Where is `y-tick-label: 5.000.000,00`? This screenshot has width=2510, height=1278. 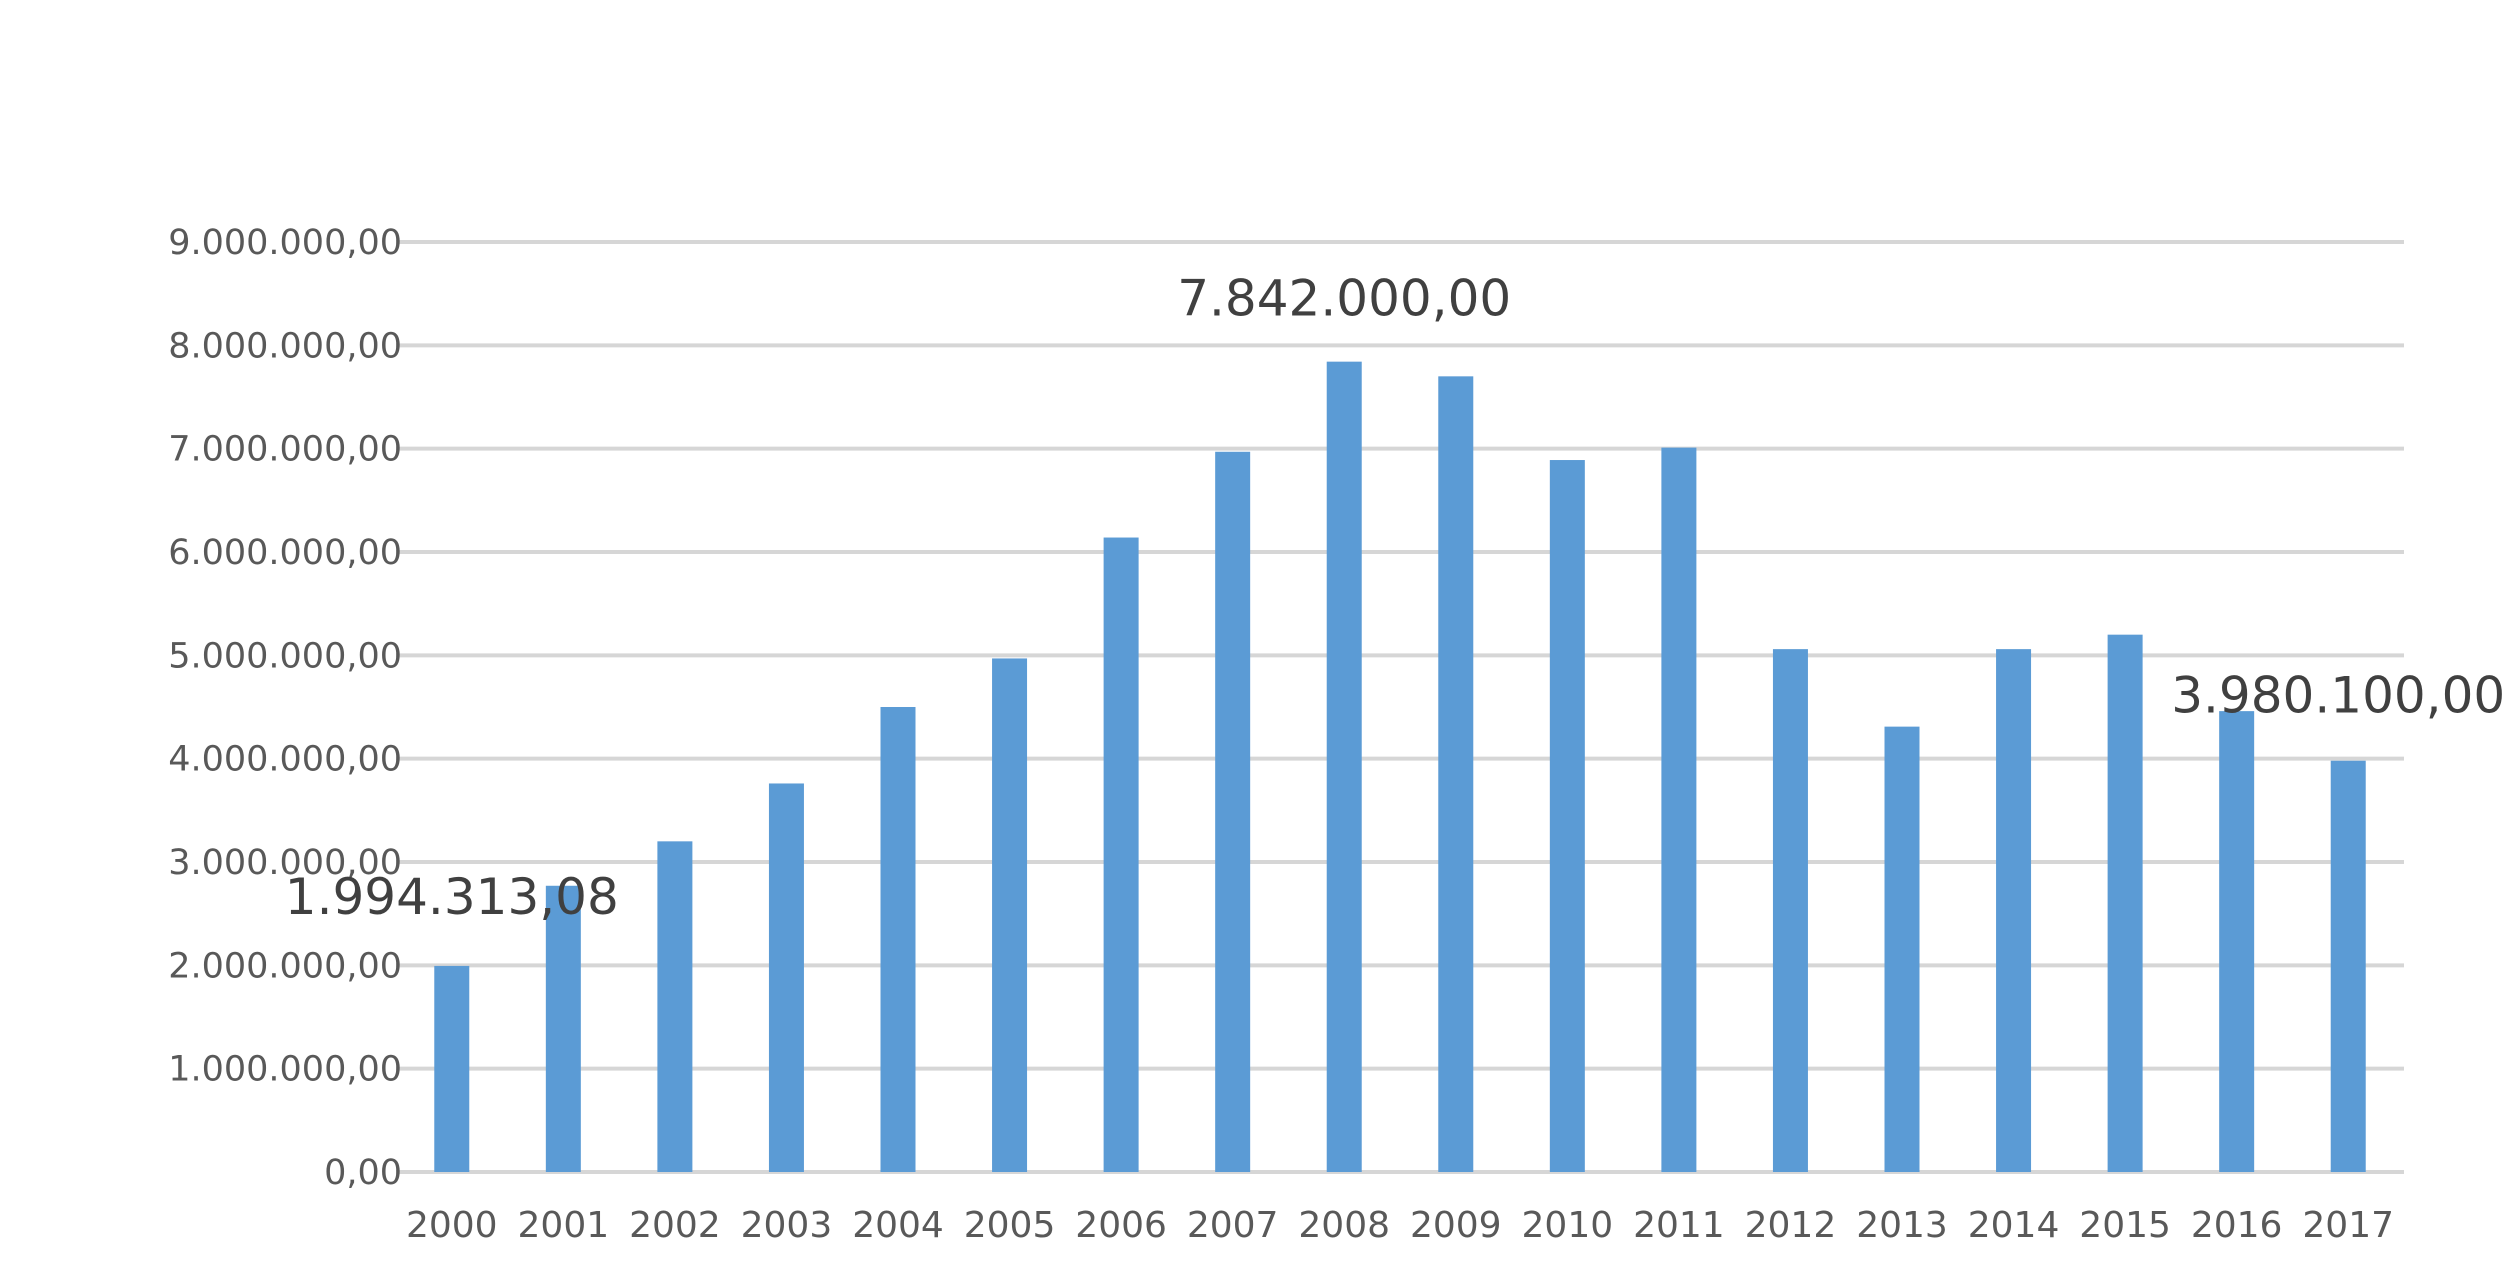 y-tick-label: 5.000.000,00 is located at coordinates (285, 656).